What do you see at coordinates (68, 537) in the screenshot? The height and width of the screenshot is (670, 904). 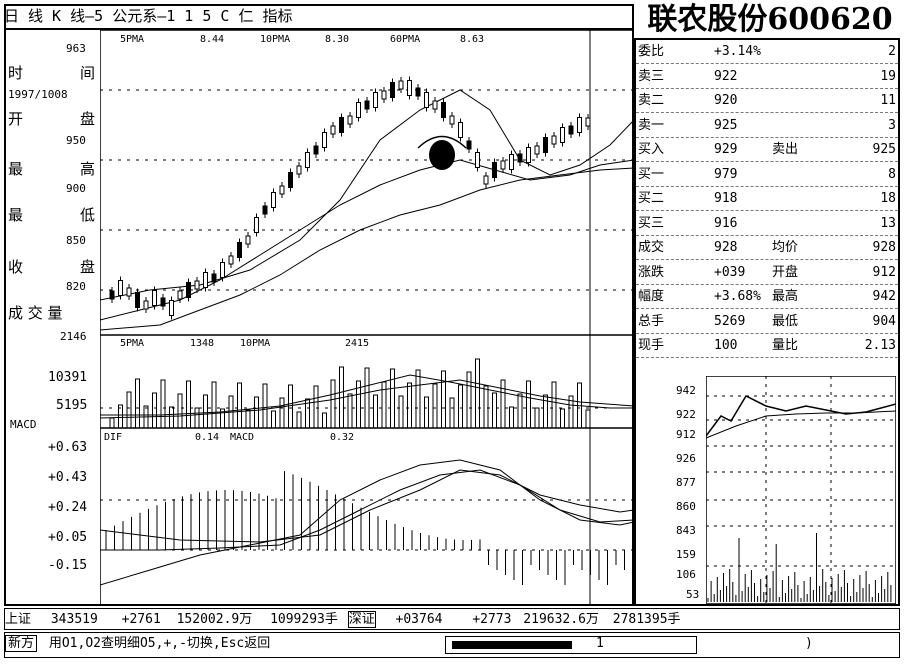 I see `macd-tick-4: +0.05` at bounding box center [68, 537].